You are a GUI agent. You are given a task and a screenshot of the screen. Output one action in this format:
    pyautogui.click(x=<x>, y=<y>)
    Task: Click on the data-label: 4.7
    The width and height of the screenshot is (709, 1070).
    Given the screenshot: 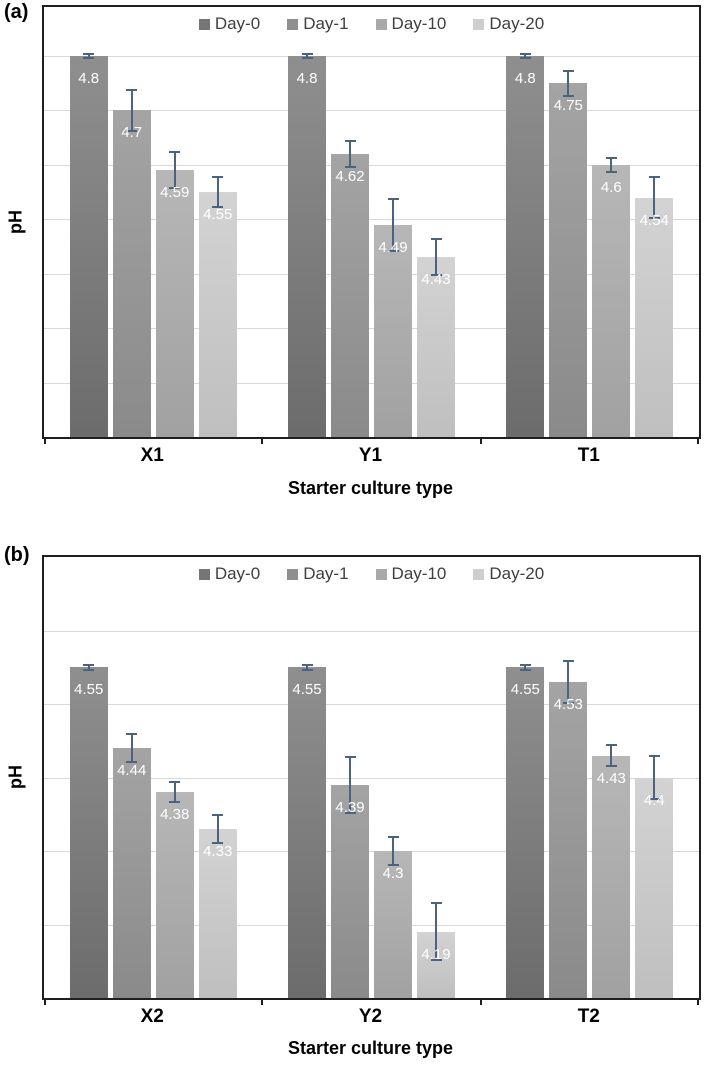 What is the action you would take?
    pyautogui.click(x=132, y=133)
    